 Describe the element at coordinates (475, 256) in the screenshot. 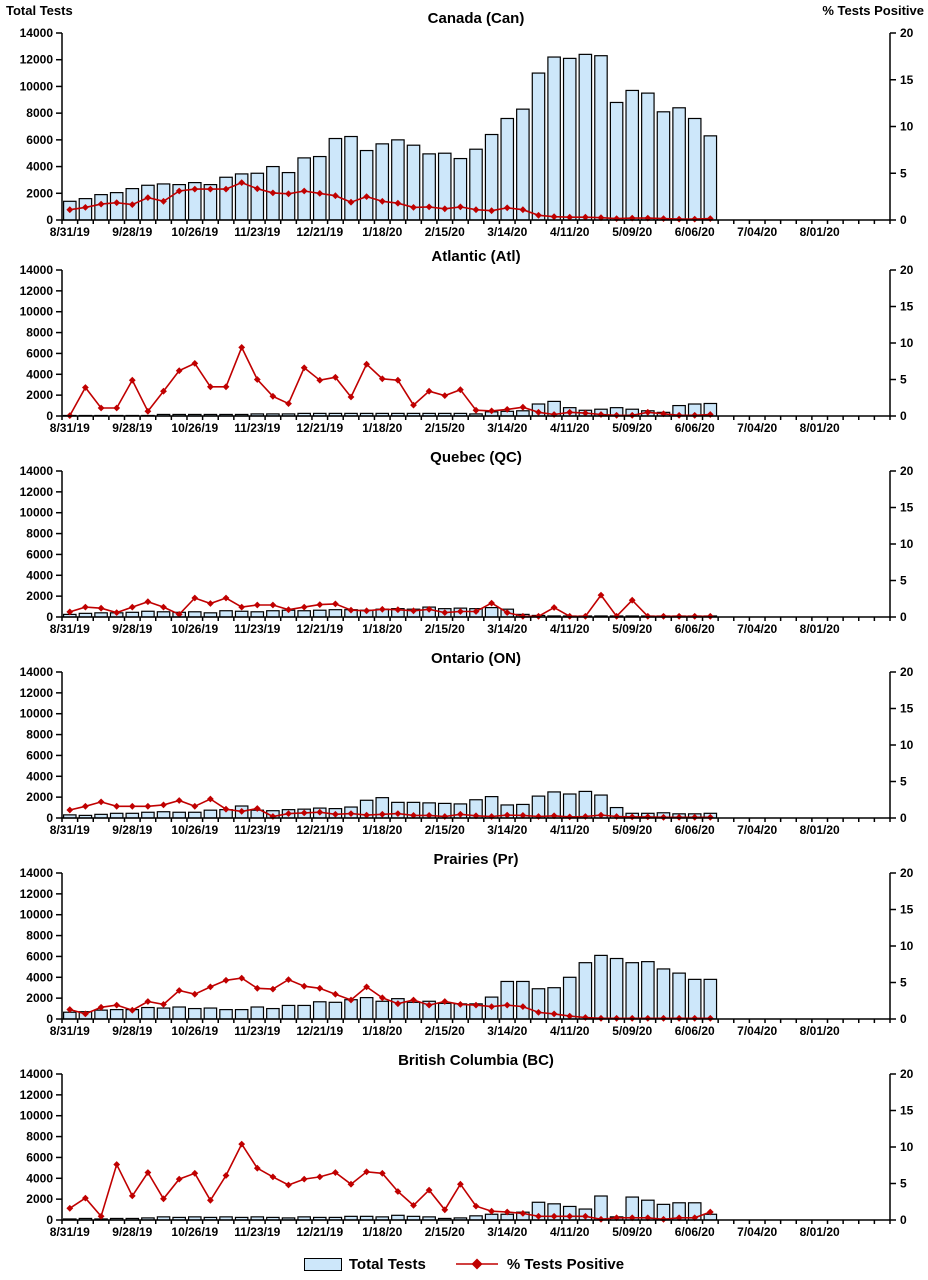

I see `chart-title: Atlantic (Atl)` at that location.